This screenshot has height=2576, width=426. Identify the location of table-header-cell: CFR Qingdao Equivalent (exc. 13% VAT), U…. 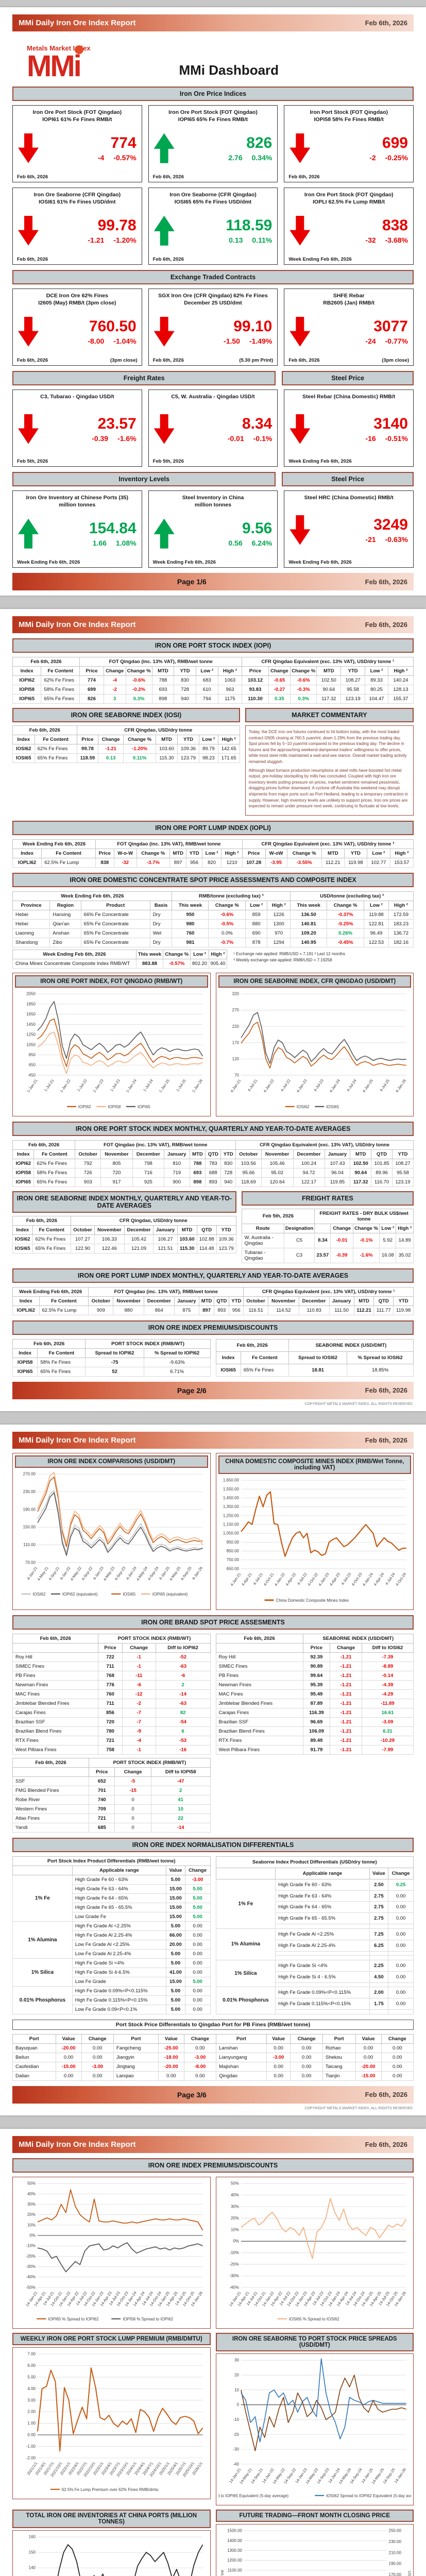
(328, 844).